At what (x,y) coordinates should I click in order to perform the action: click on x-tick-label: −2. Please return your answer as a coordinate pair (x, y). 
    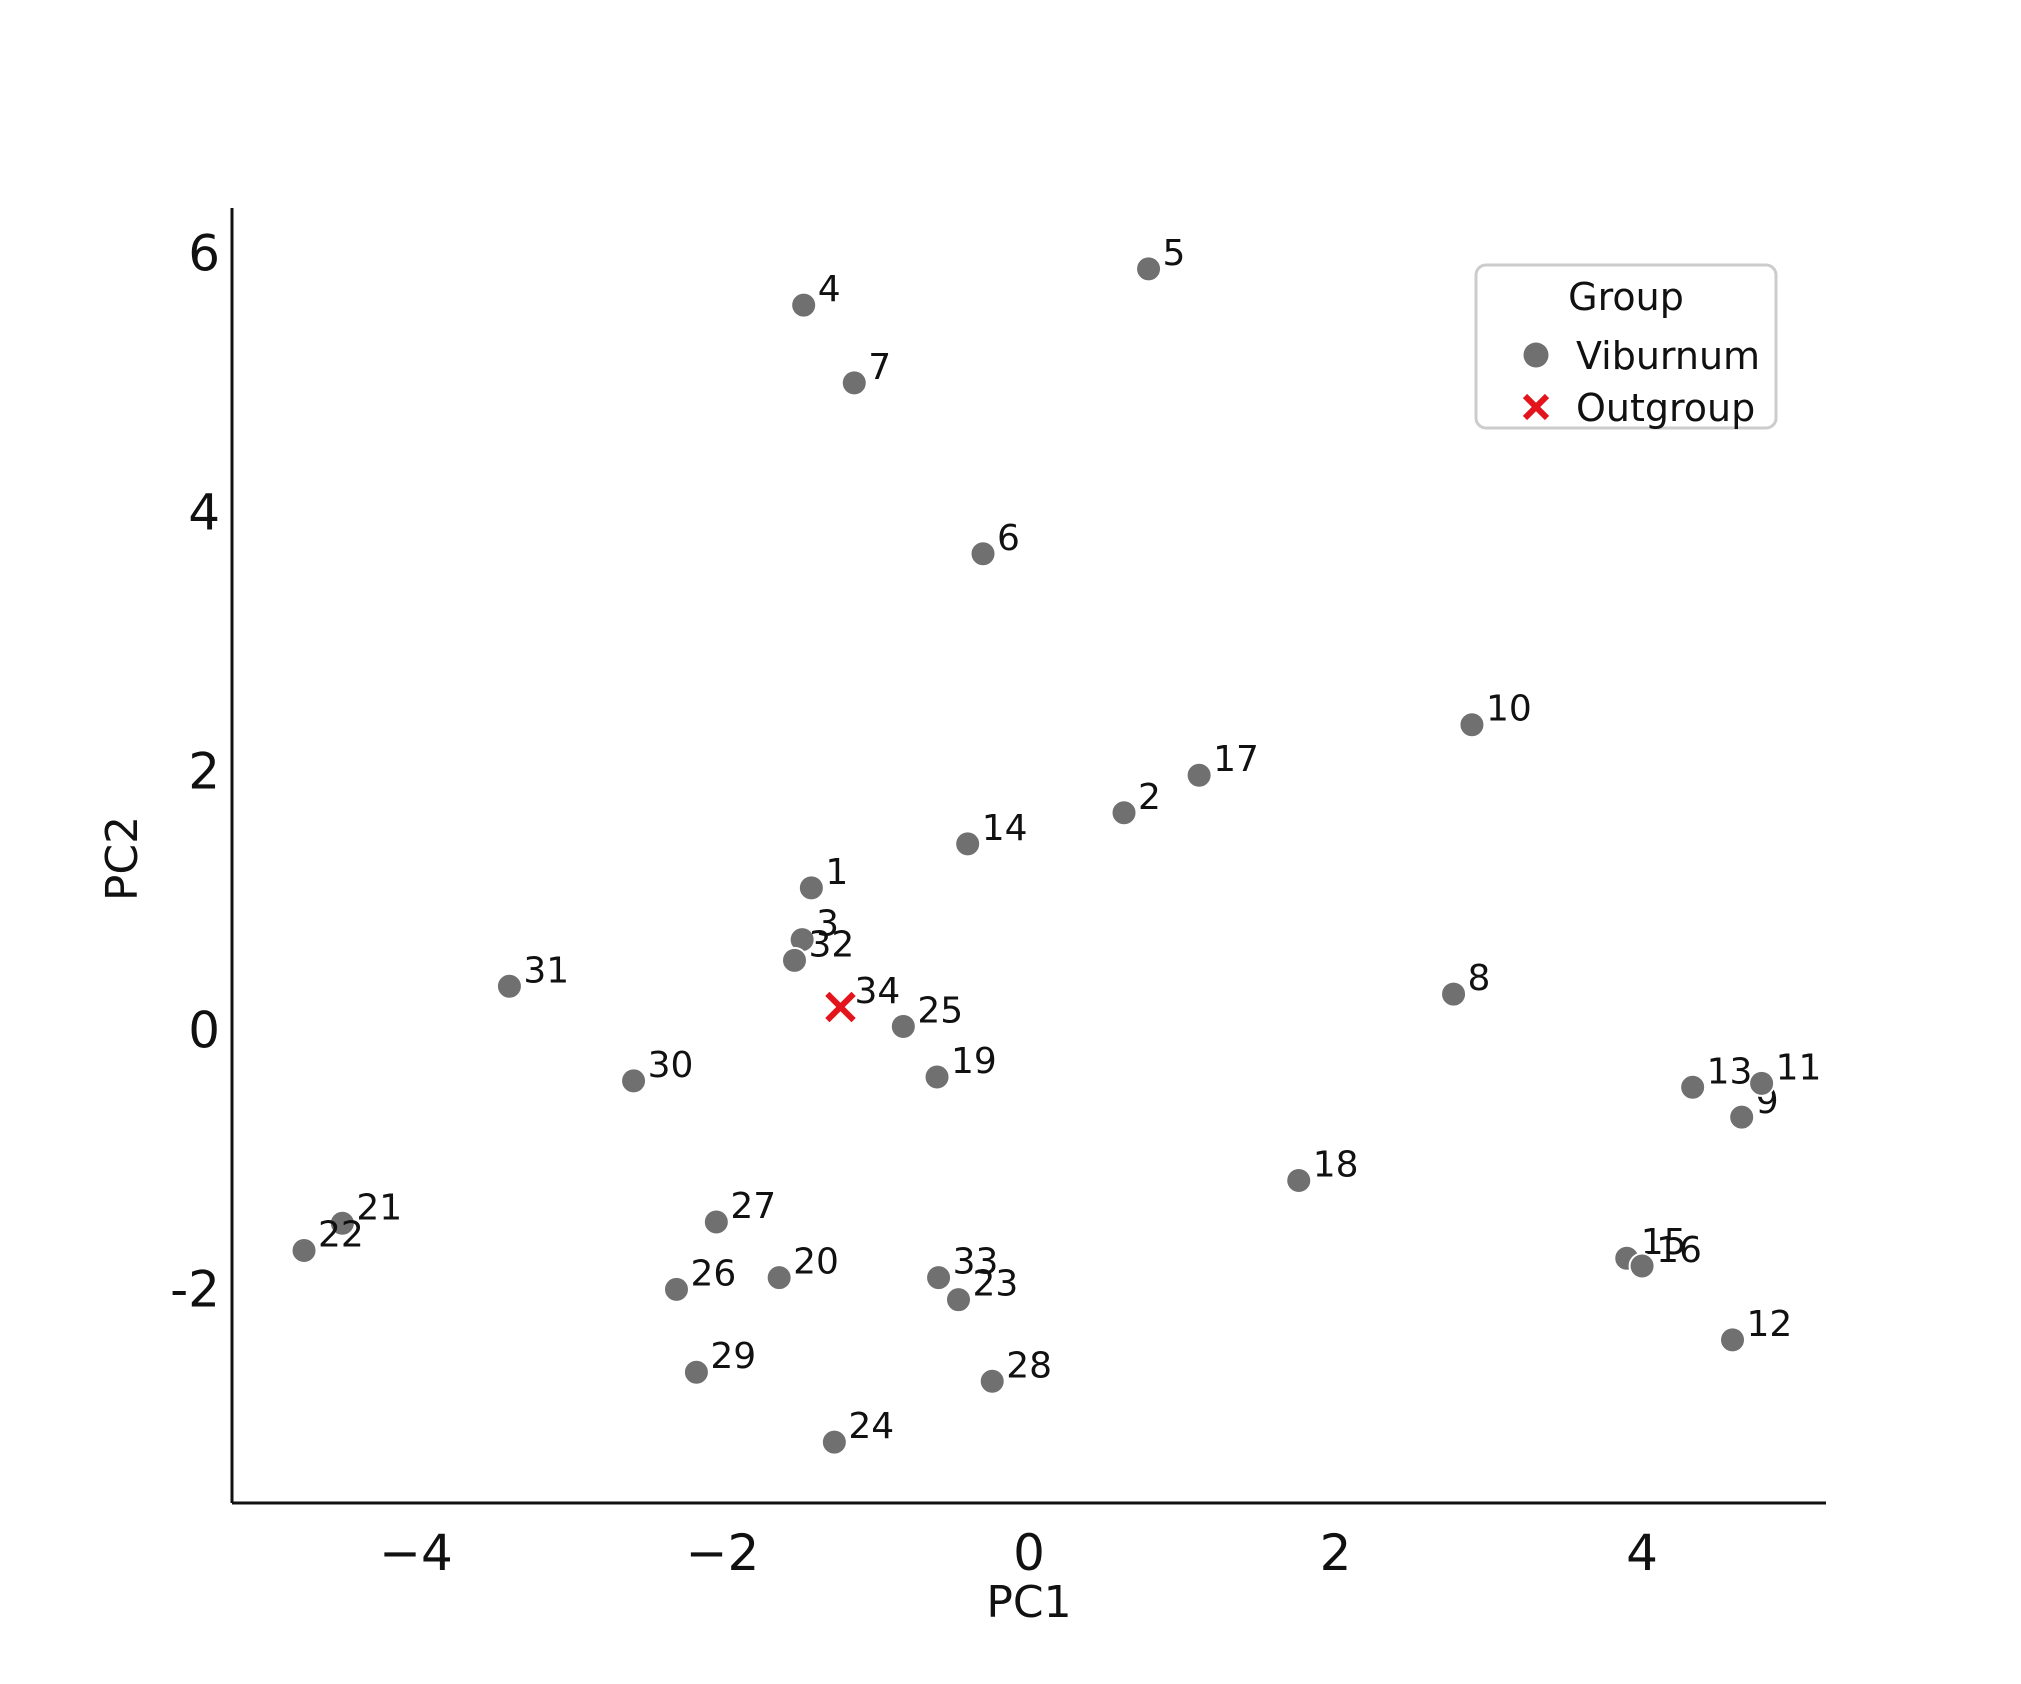
    Looking at the image, I should click on (723, 1553).